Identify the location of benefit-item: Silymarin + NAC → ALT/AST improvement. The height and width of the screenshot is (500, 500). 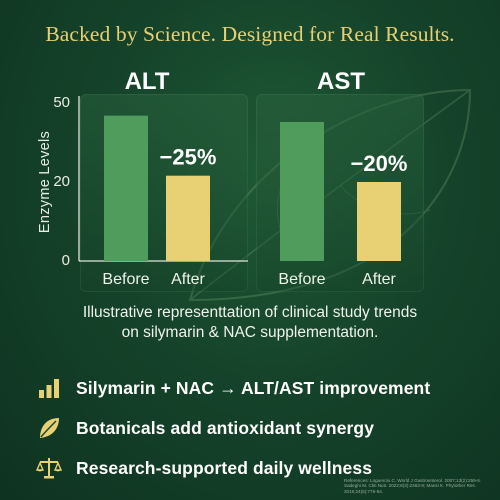
(256, 388).